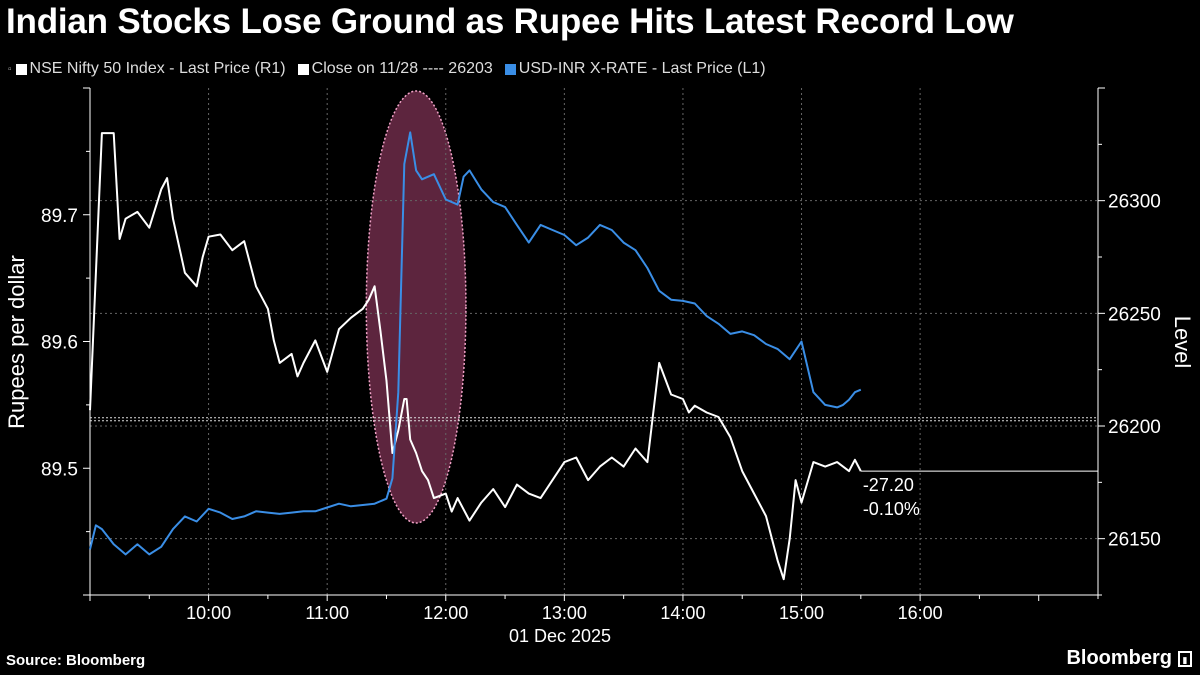 The height and width of the screenshot is (675, 1200). What do you see at coordinates (1119, 658) in the screenshot?
I see `brand-name: Bloomberg` at bounding box center [1119, 658].